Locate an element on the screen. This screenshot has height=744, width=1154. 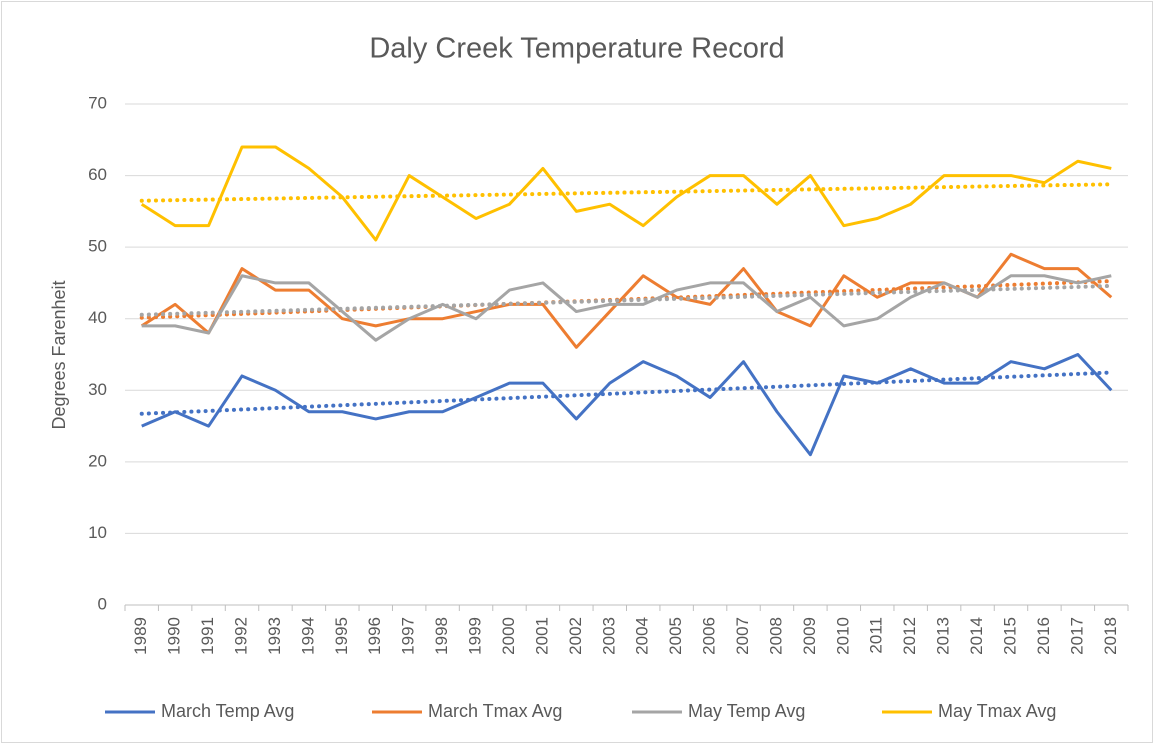
x-tick-label: 1994 is located at coordinates (307, 636).